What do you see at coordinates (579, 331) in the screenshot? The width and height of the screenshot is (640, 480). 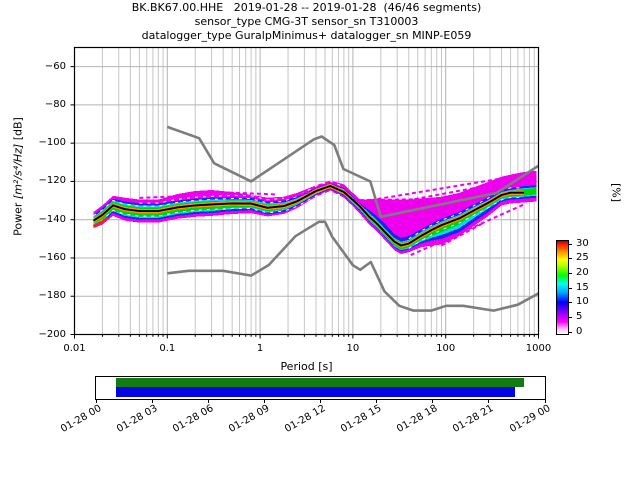 I see `colorbar-tick-label: 0` at bounding box center [579, 331].